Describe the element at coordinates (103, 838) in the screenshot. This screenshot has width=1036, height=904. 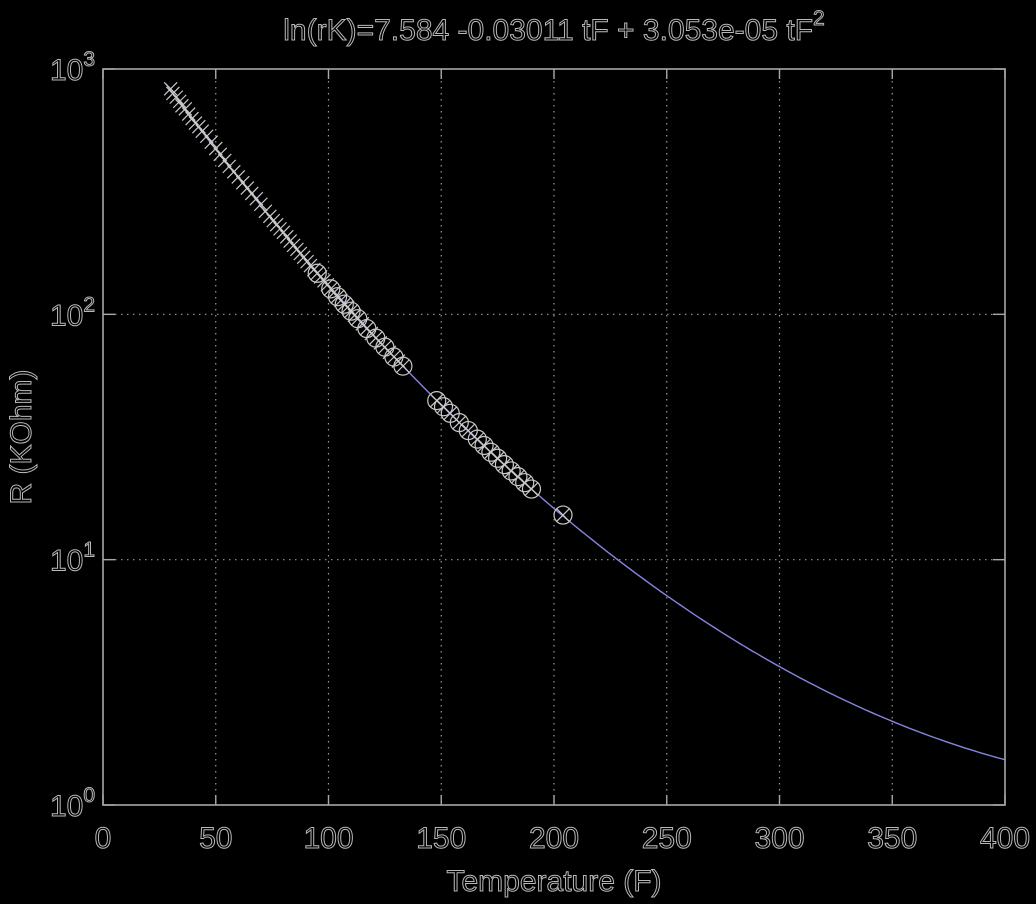
I see `x-tick-label: 0` at that location.